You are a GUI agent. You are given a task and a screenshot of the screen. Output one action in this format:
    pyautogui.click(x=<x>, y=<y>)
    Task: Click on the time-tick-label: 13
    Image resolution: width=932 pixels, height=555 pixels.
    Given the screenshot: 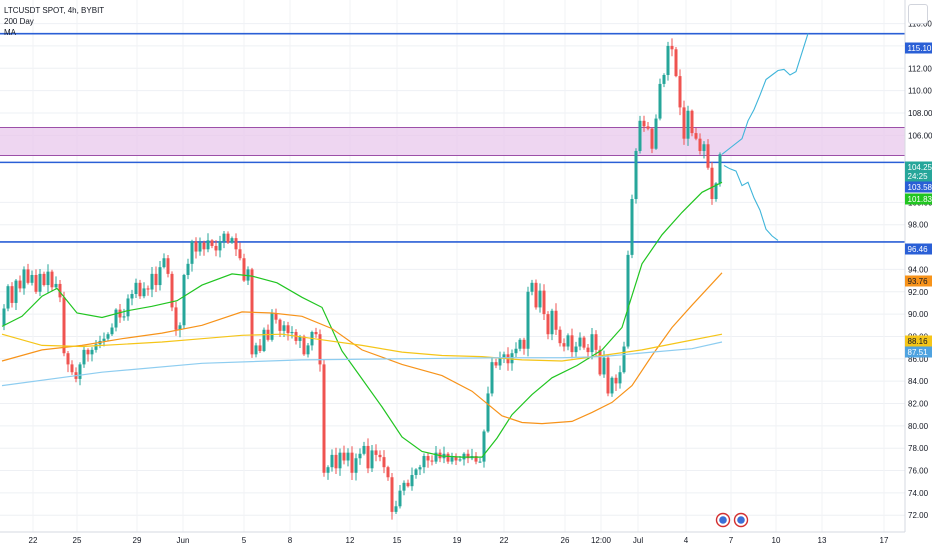 What is the action you would take?
    pyautogui.click(x=822, y=540)
    